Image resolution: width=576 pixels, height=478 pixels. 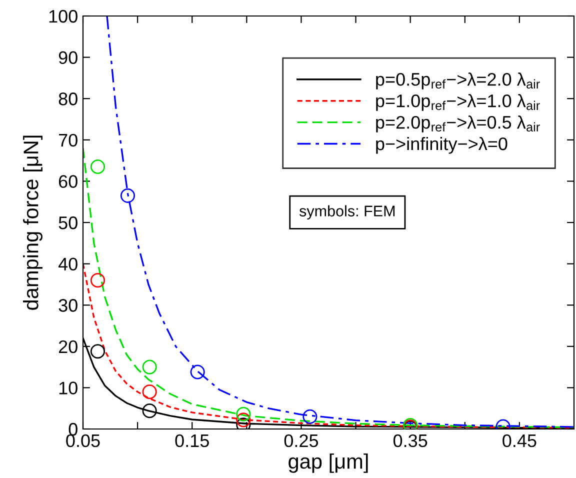 What do you see at coordinates (68, 264) in the screenshot?
I see `y-tick-label: 40` at bounding box center [68, 264].